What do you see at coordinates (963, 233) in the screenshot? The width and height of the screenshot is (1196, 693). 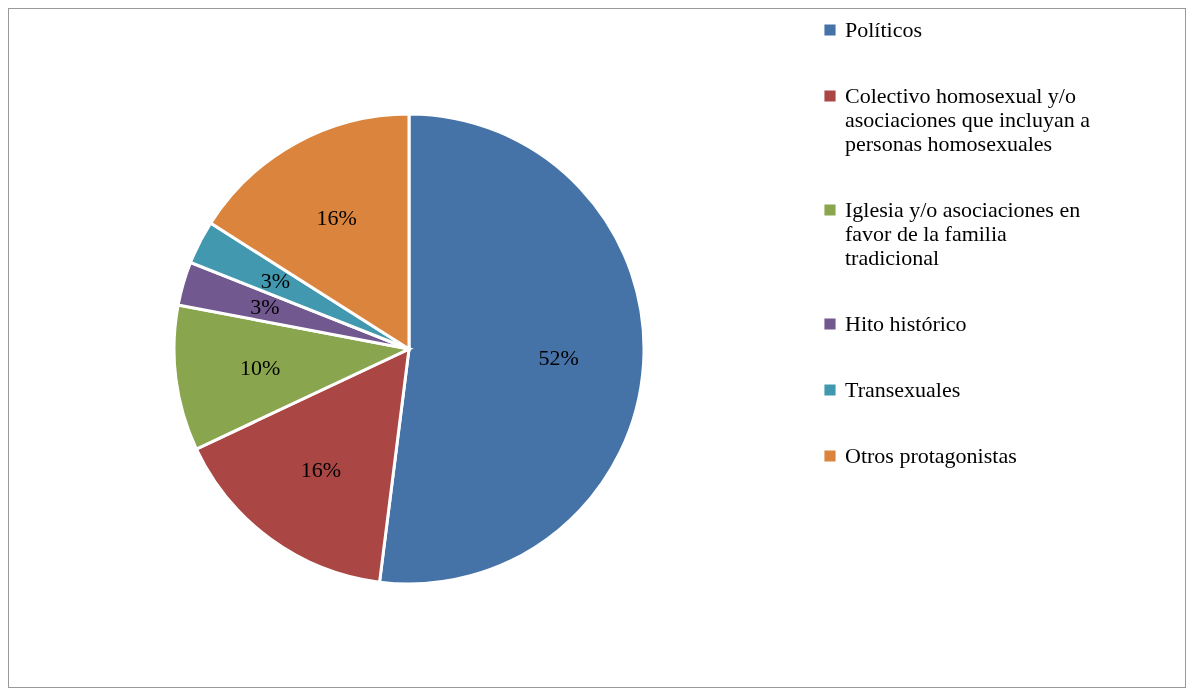 I see `legend-label: Iglesia y/o asociaciones en favor de la familia tradicional` at bounding box center [963, 233].